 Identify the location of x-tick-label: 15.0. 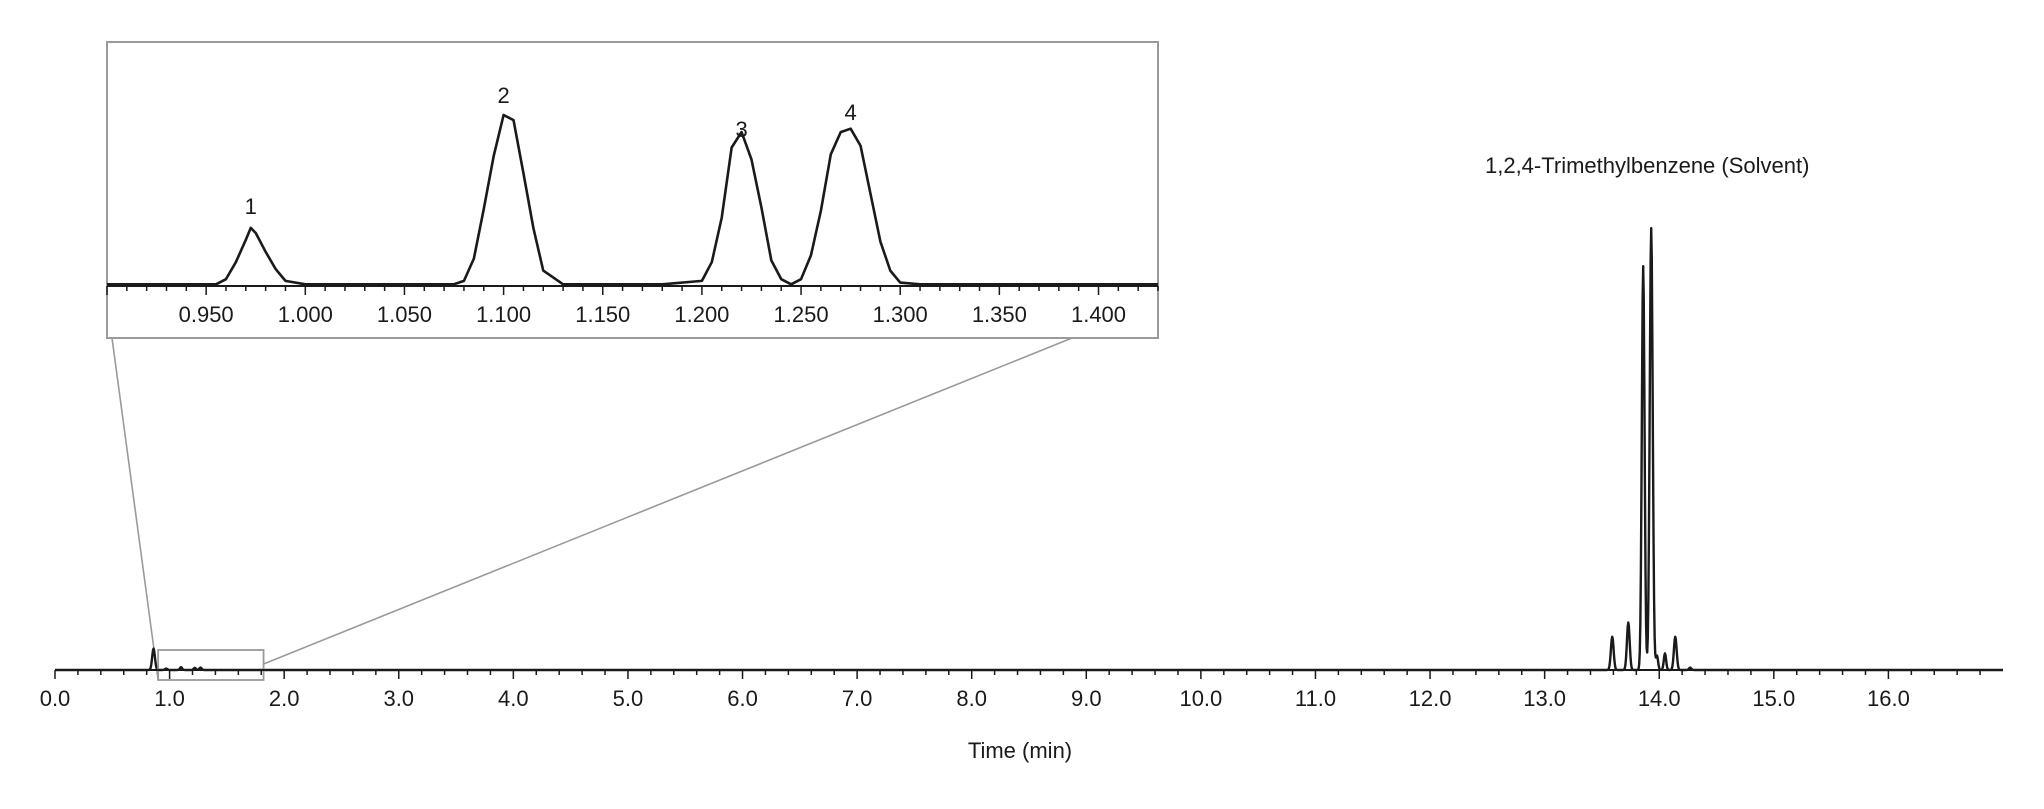
(1773, 698).